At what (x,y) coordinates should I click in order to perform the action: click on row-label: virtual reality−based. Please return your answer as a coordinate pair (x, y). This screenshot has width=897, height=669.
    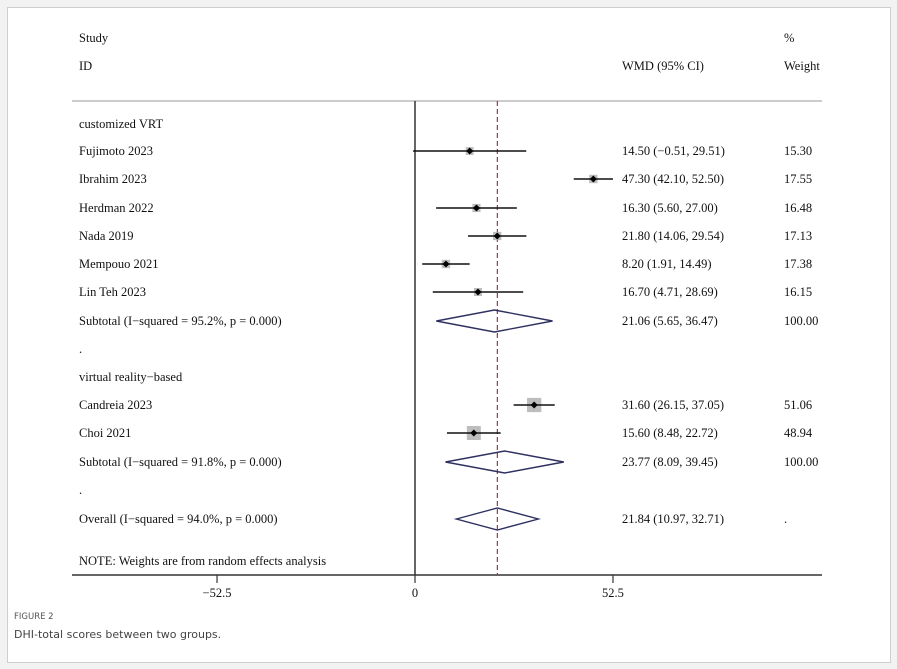
    Looking at the image, I should click on (131, 377).